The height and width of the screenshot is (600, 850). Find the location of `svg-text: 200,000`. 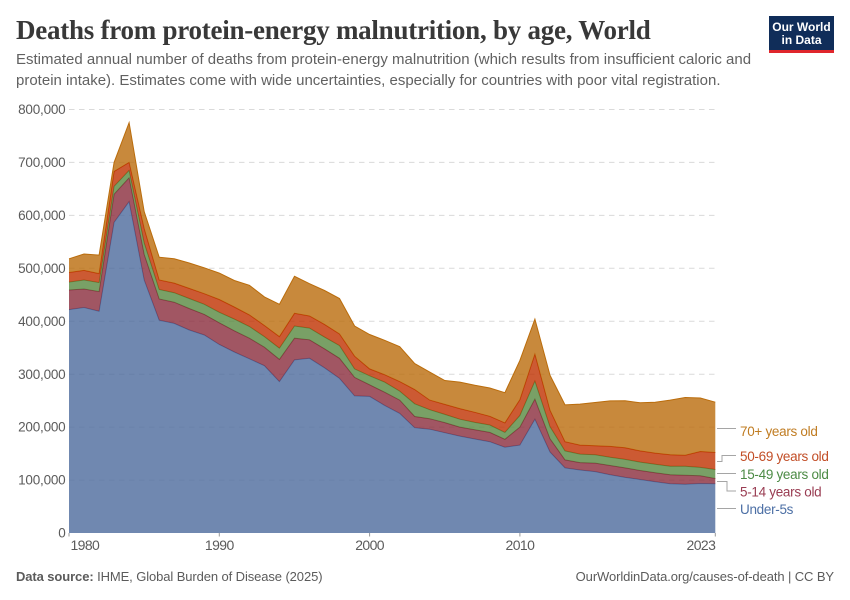

svg-text: 200,000 is located at coordinates (41, 427).